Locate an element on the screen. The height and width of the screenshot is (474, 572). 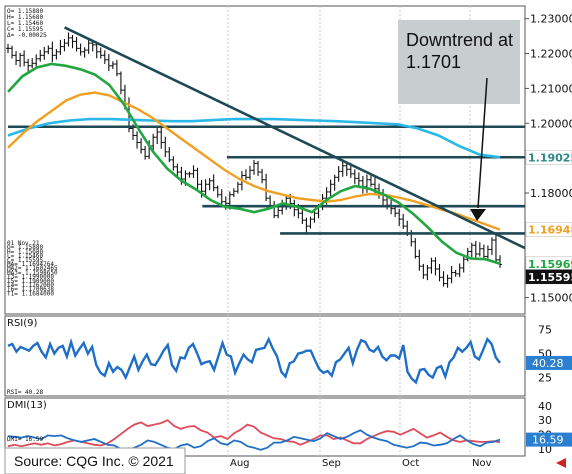
top-info-line: L= 1.15460 is located at coordinates (25, 23).